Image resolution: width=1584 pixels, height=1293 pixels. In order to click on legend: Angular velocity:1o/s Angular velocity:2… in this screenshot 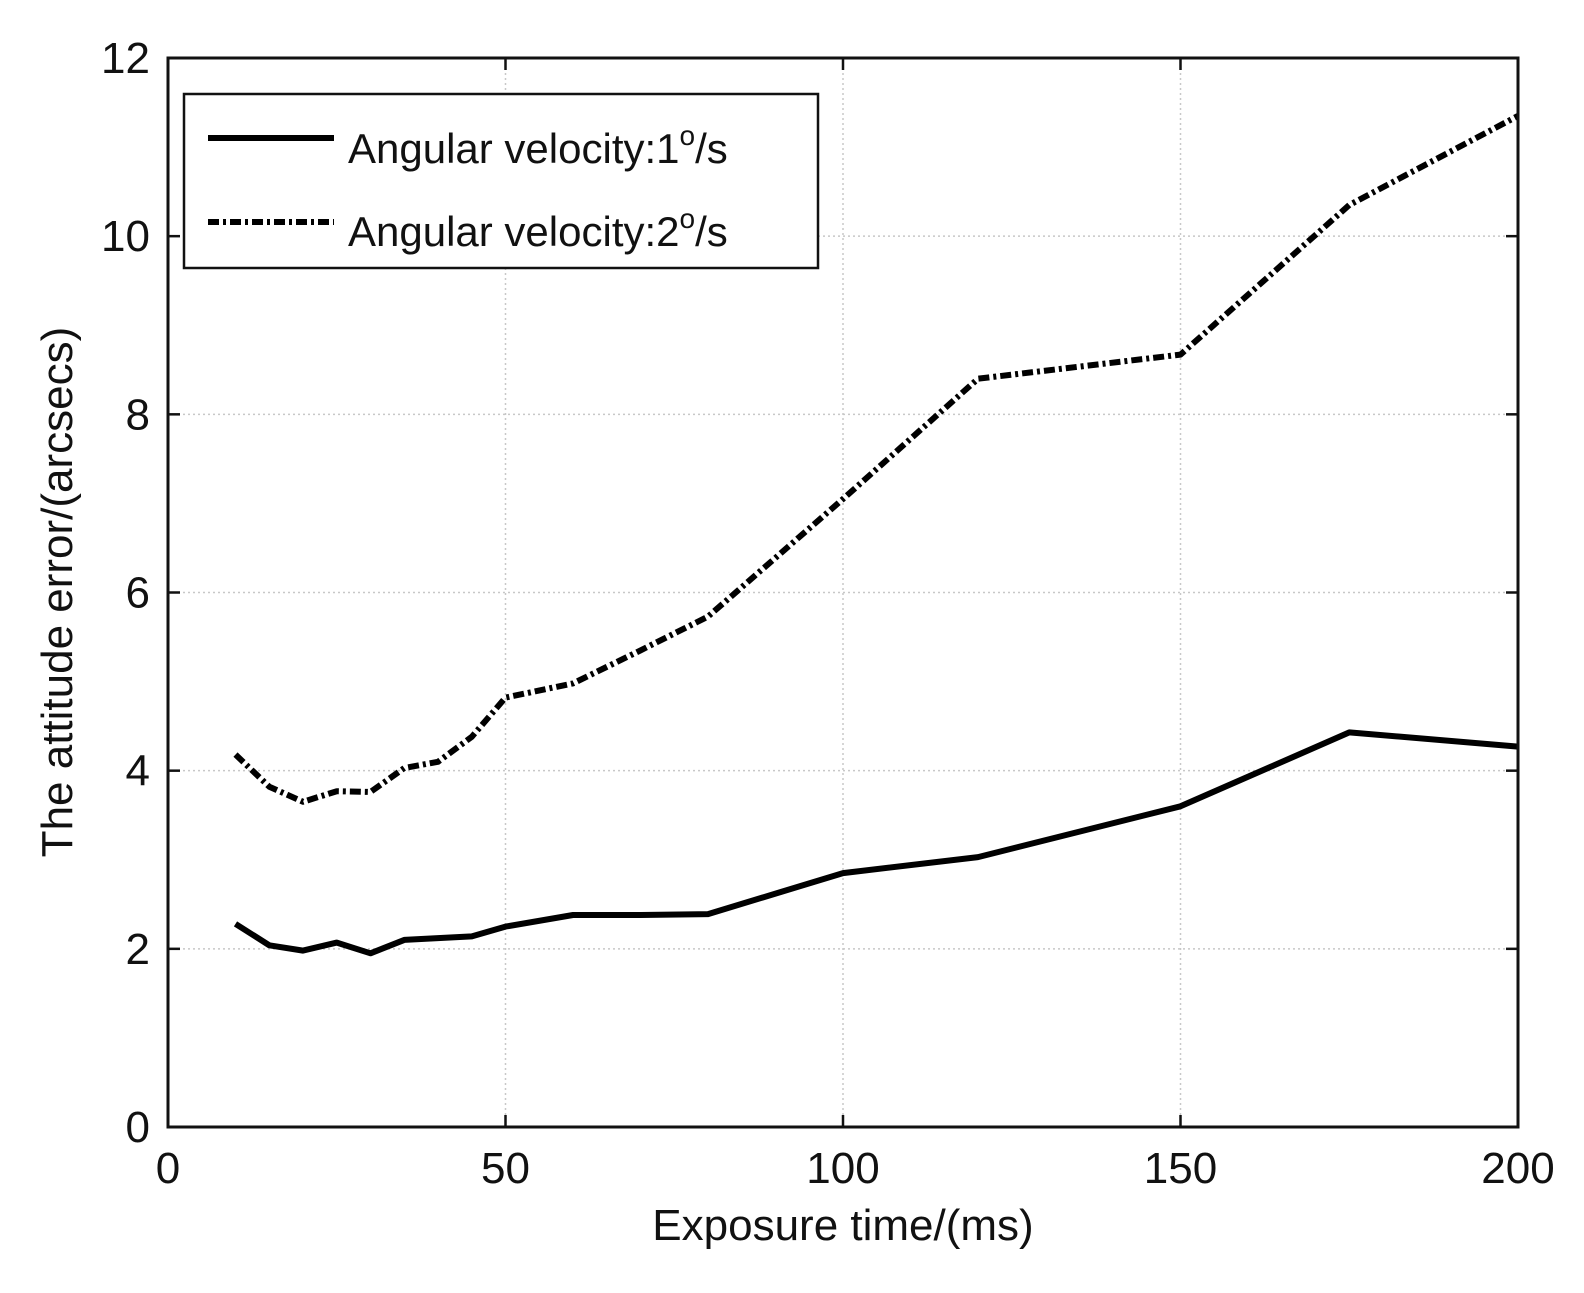, I will do `click(501, 181)`.